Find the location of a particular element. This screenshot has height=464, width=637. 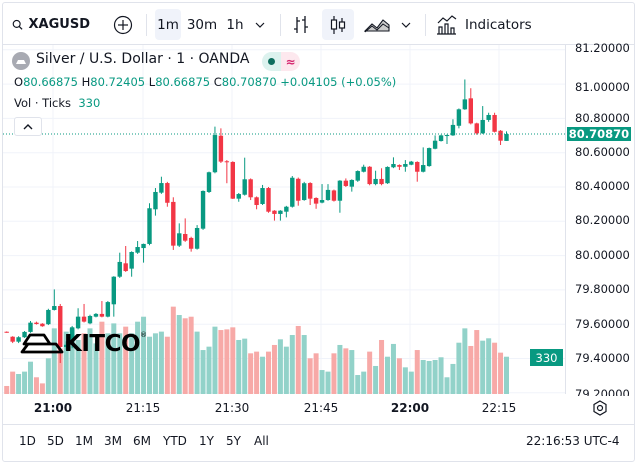

range-1m: 1M is located at coordinates (84, 441).